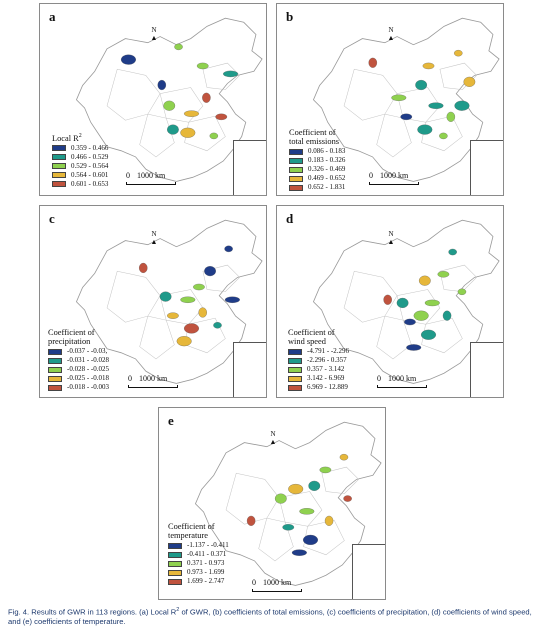 This screenshot has width=546, height=628. Describe the element at coordinates (80, 148) in the screenshot. I see `legend-row: 0.359 - 0.466` at that location.